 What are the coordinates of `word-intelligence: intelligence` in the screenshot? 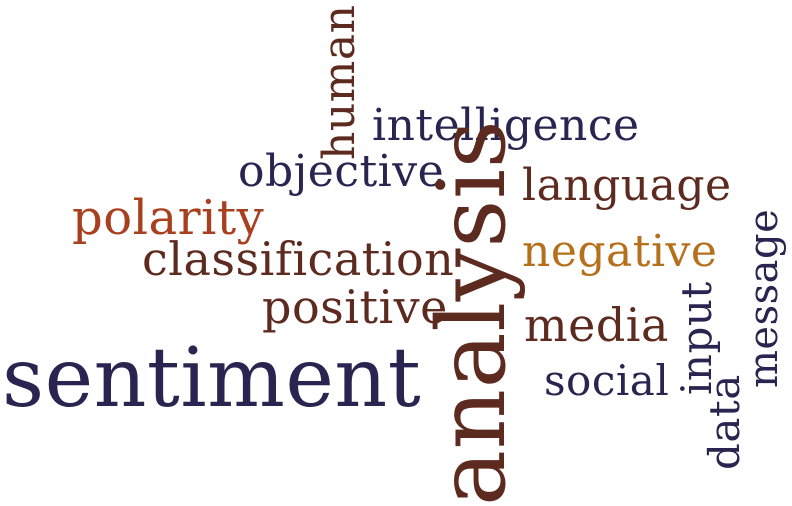 It's located at (506, 125).